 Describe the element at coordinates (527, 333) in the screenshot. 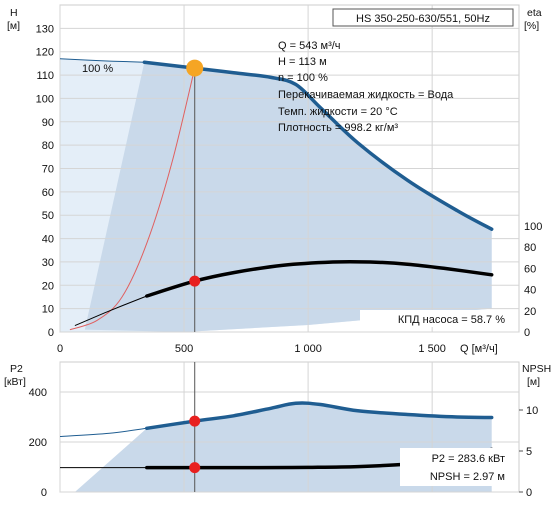

I see `top-right-tick-label: 0` at that location.